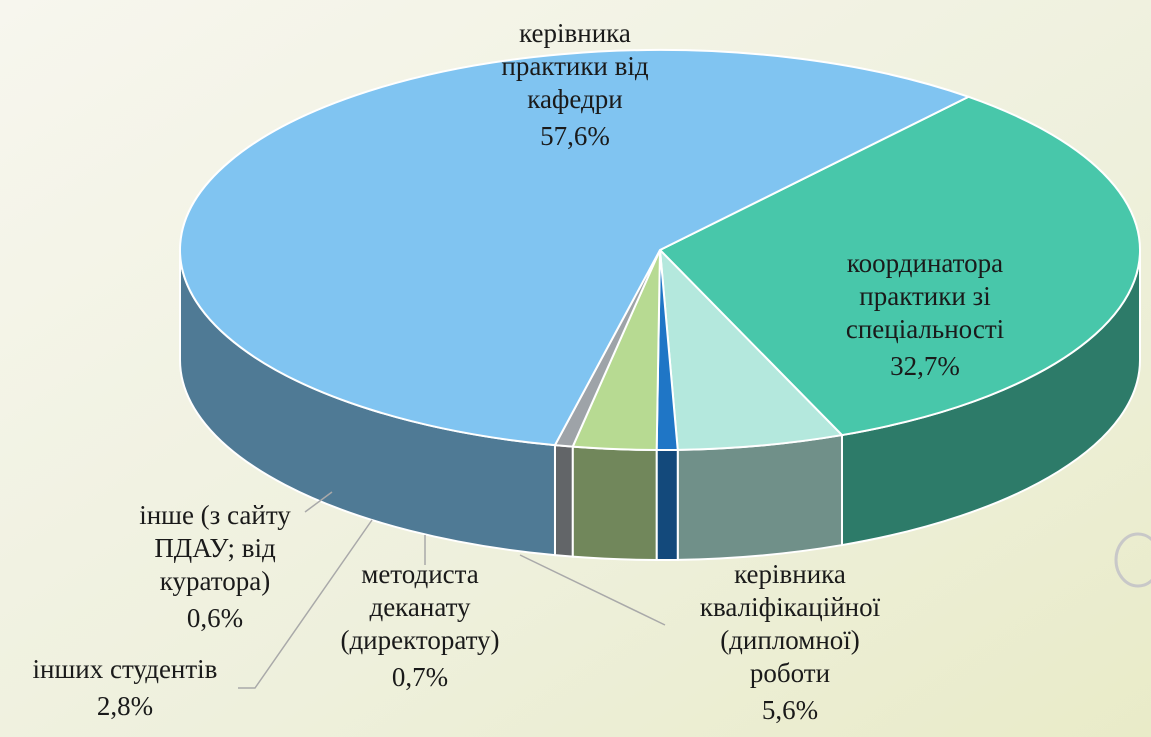 Image resolution: width=1151 pixels, height=737 pixels. I want to click on slice, so click(751, 349).